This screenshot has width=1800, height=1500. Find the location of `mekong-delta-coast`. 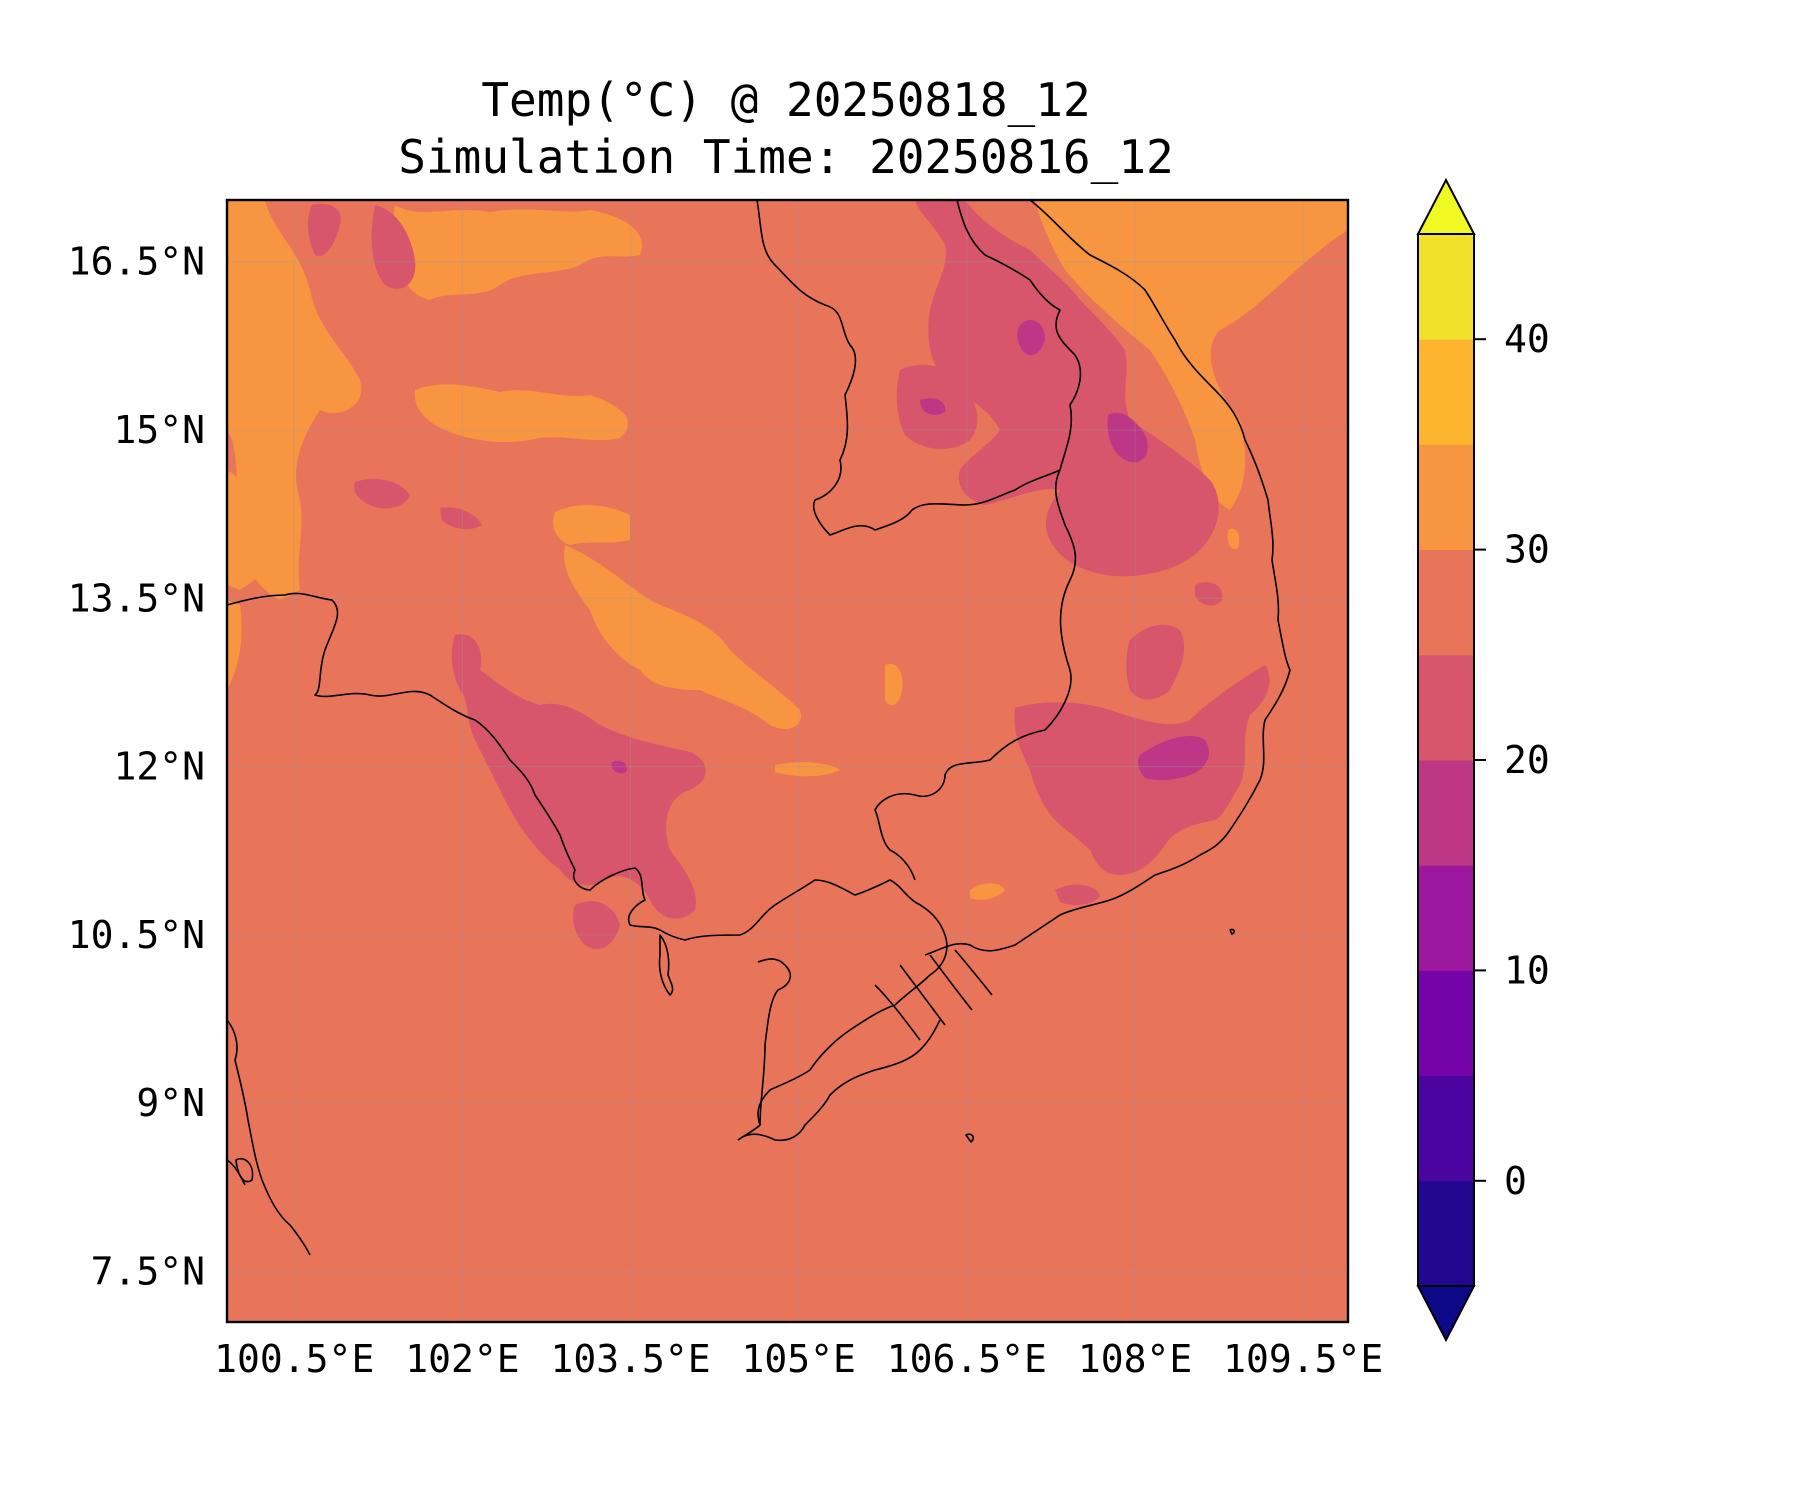

mekong-delta-coast is located at coordinates (842, 1021).